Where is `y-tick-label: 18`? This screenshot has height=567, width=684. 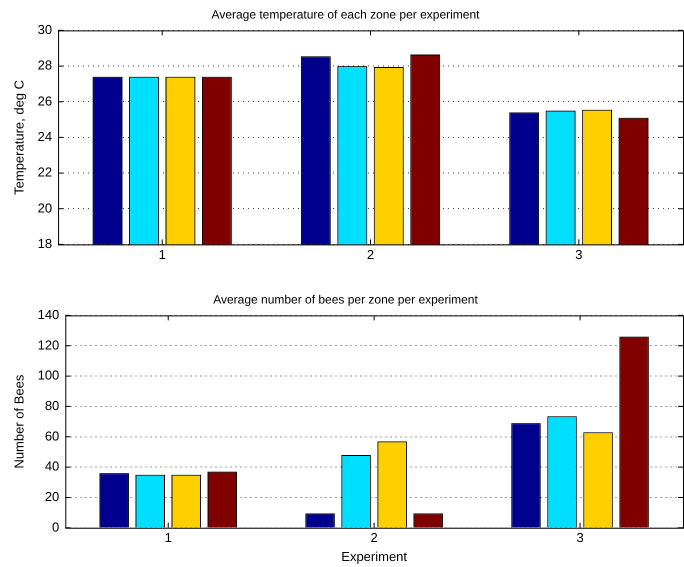 y-tick-label: 18 is located at coordinates (45, 243).